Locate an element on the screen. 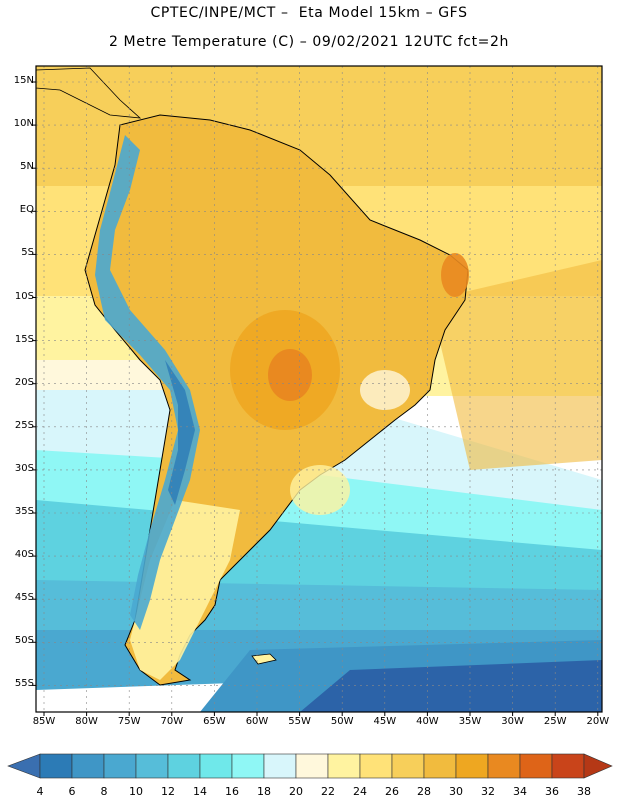 The image size is (618, 800). northeast-heat is located at coordinates (455, 275).